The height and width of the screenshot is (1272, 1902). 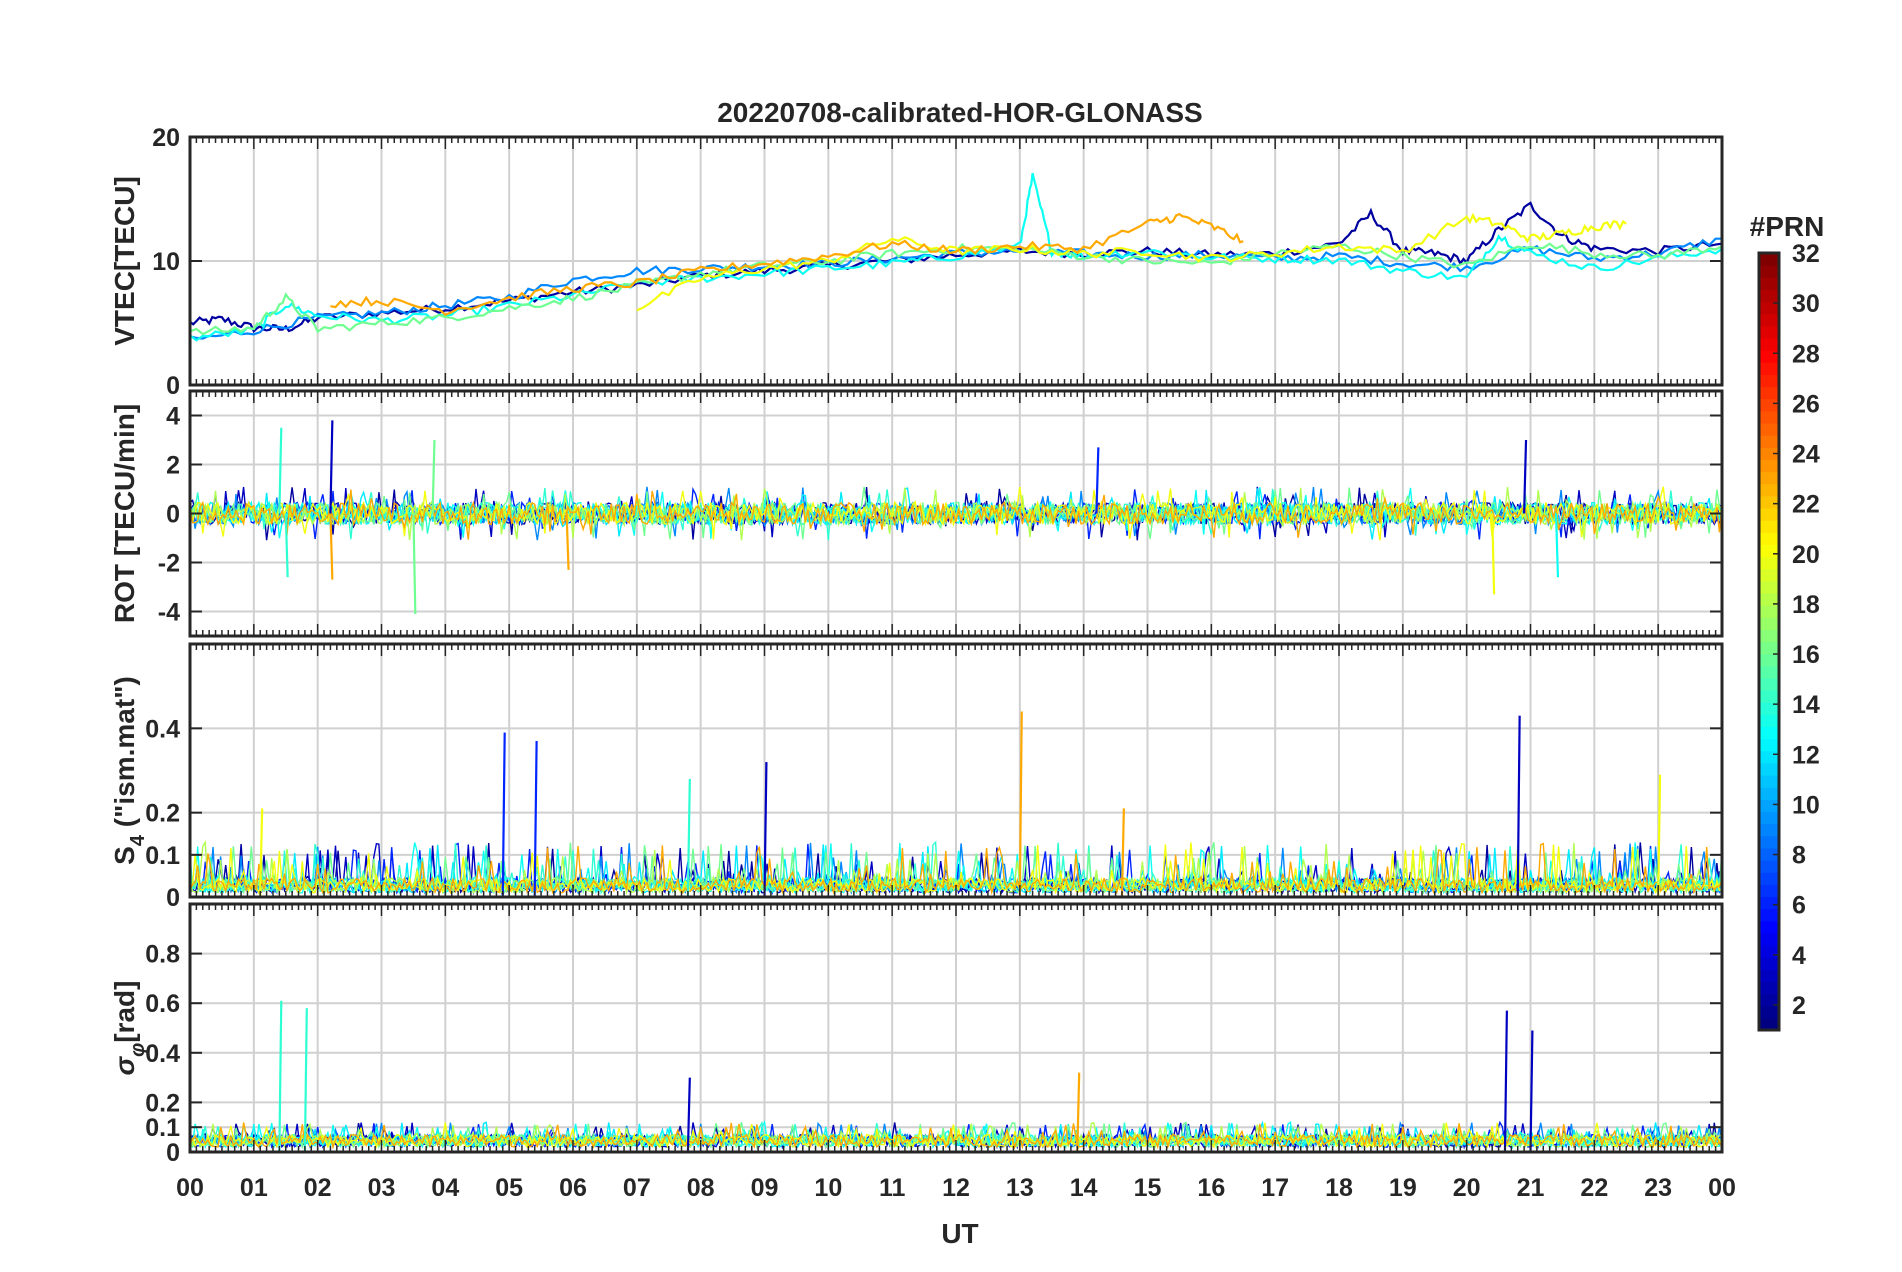 What do you see at coordinates (1339, 1188) in the screenshot?
I see `x-tick-label: 18` at bounding box center [1339, 1188].